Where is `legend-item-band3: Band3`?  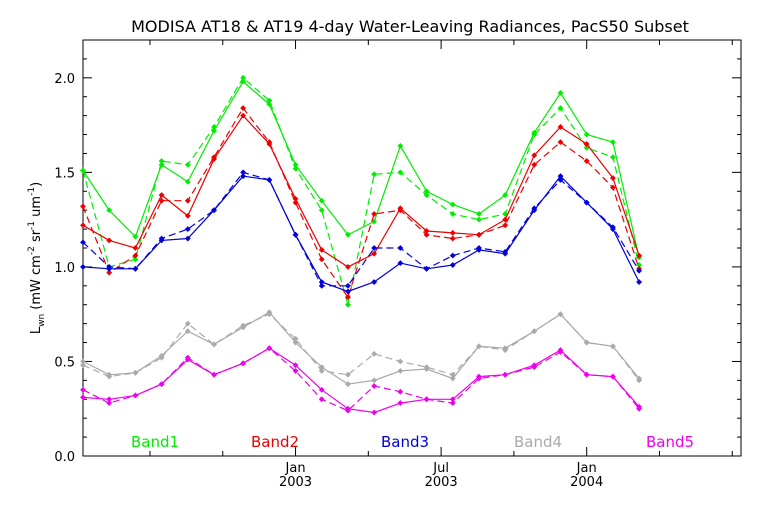
legend-item-band3: Band3 is located at coordinates (405, 442).